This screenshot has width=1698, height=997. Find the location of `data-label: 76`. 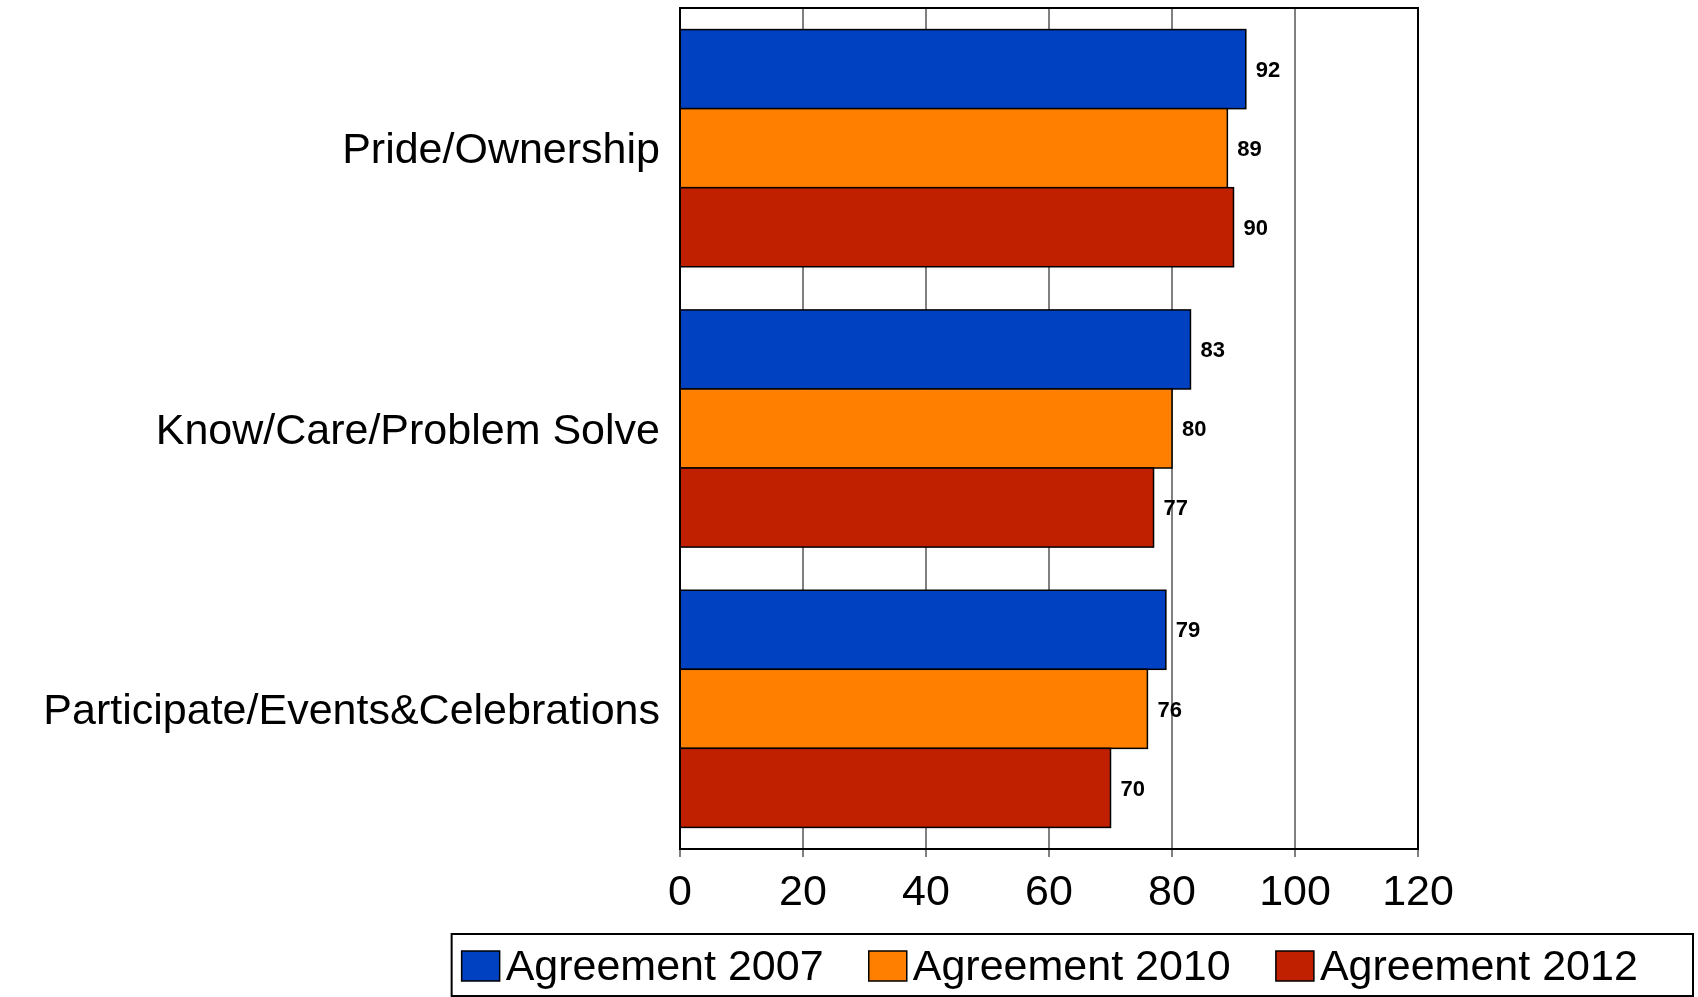

data-label: 76 is located at coordinates (1169, 709).